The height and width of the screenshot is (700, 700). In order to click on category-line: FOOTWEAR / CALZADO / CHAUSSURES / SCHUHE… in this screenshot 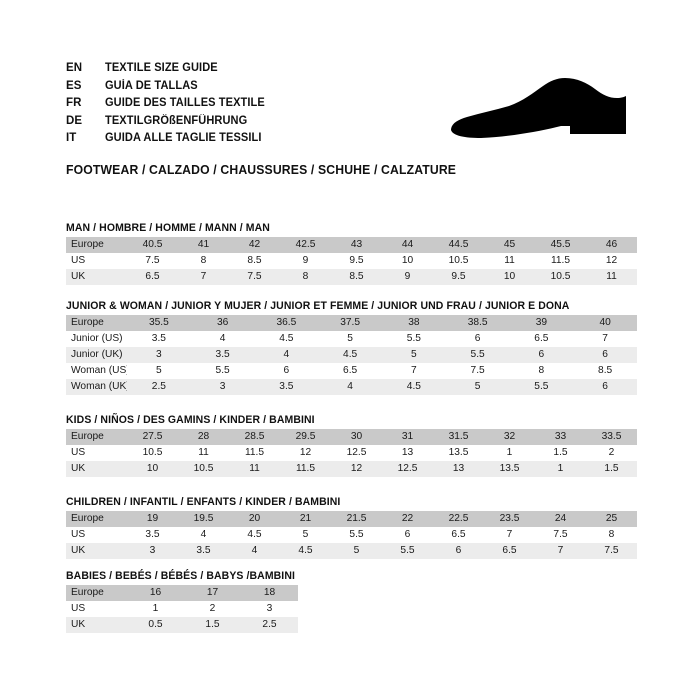, I will do `click(261, 170)`.